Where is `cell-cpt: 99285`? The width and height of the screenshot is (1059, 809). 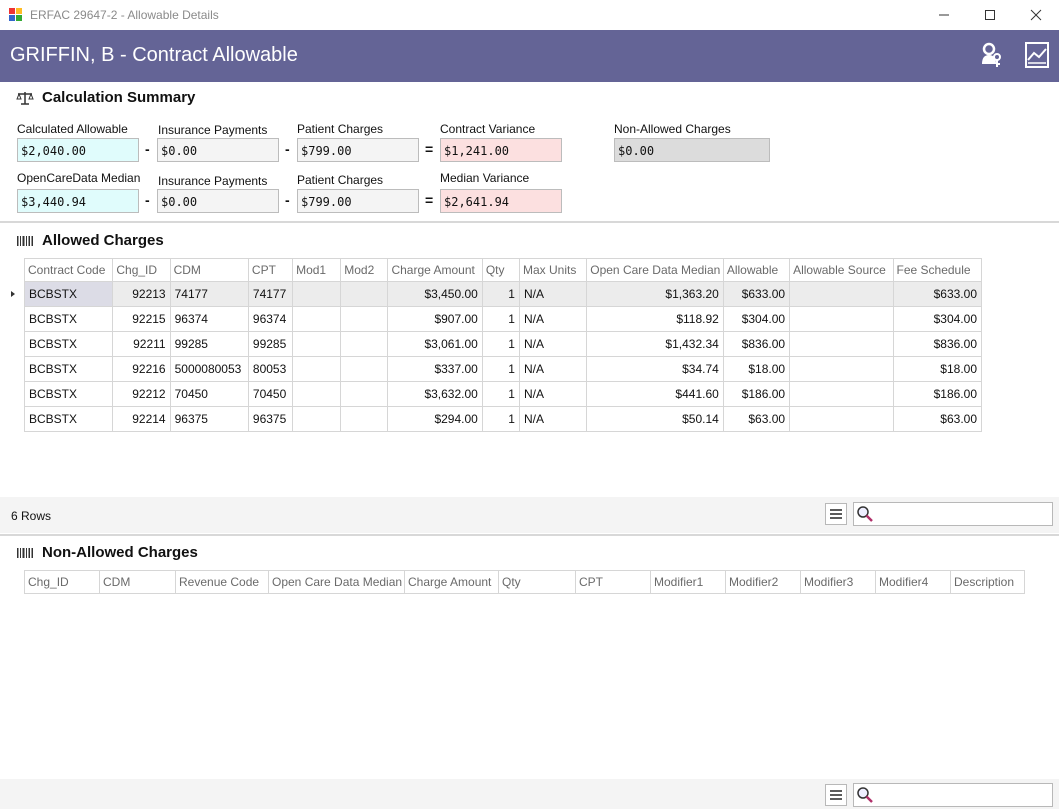
cell-cpt: 99285 is located at coordinates (271, 344).